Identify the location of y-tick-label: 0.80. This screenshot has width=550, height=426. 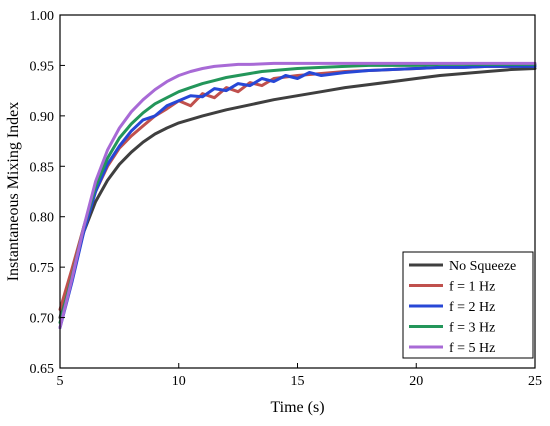
(42, 218).